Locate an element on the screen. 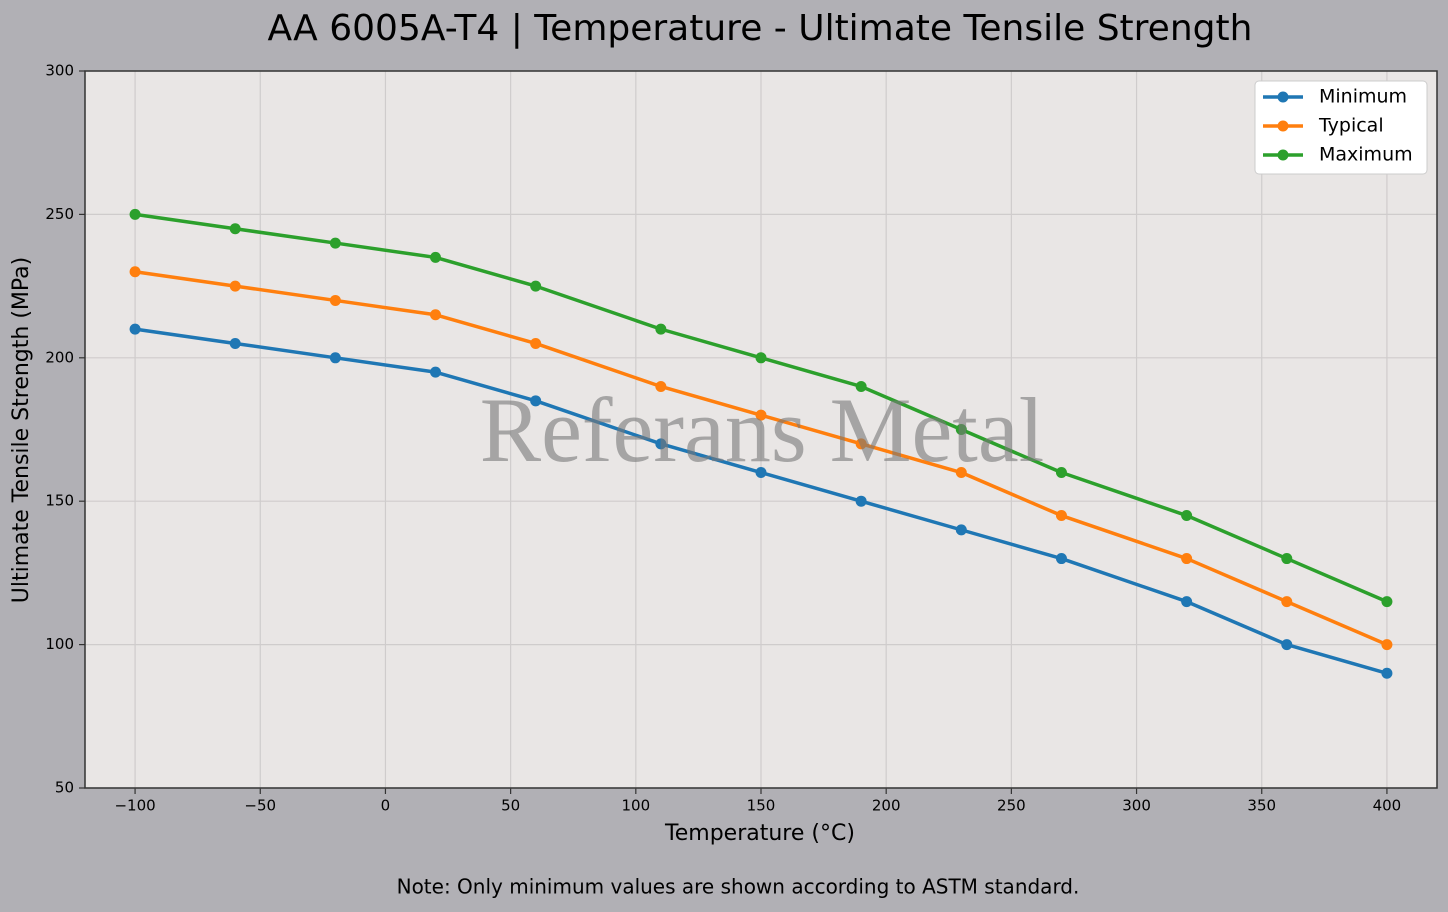  y-tick-label: 150 is located at coordinates (59, 501).